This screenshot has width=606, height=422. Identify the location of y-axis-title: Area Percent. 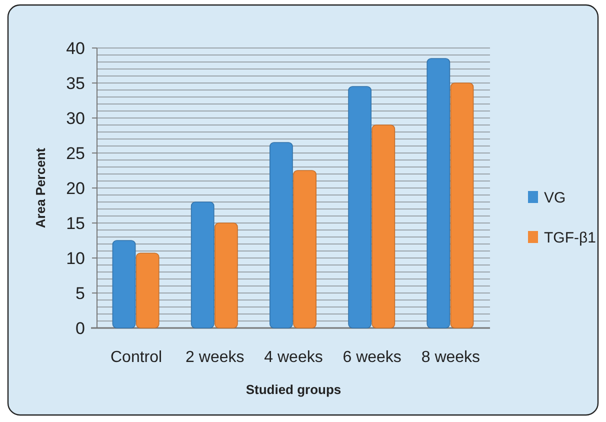
(40, 187).